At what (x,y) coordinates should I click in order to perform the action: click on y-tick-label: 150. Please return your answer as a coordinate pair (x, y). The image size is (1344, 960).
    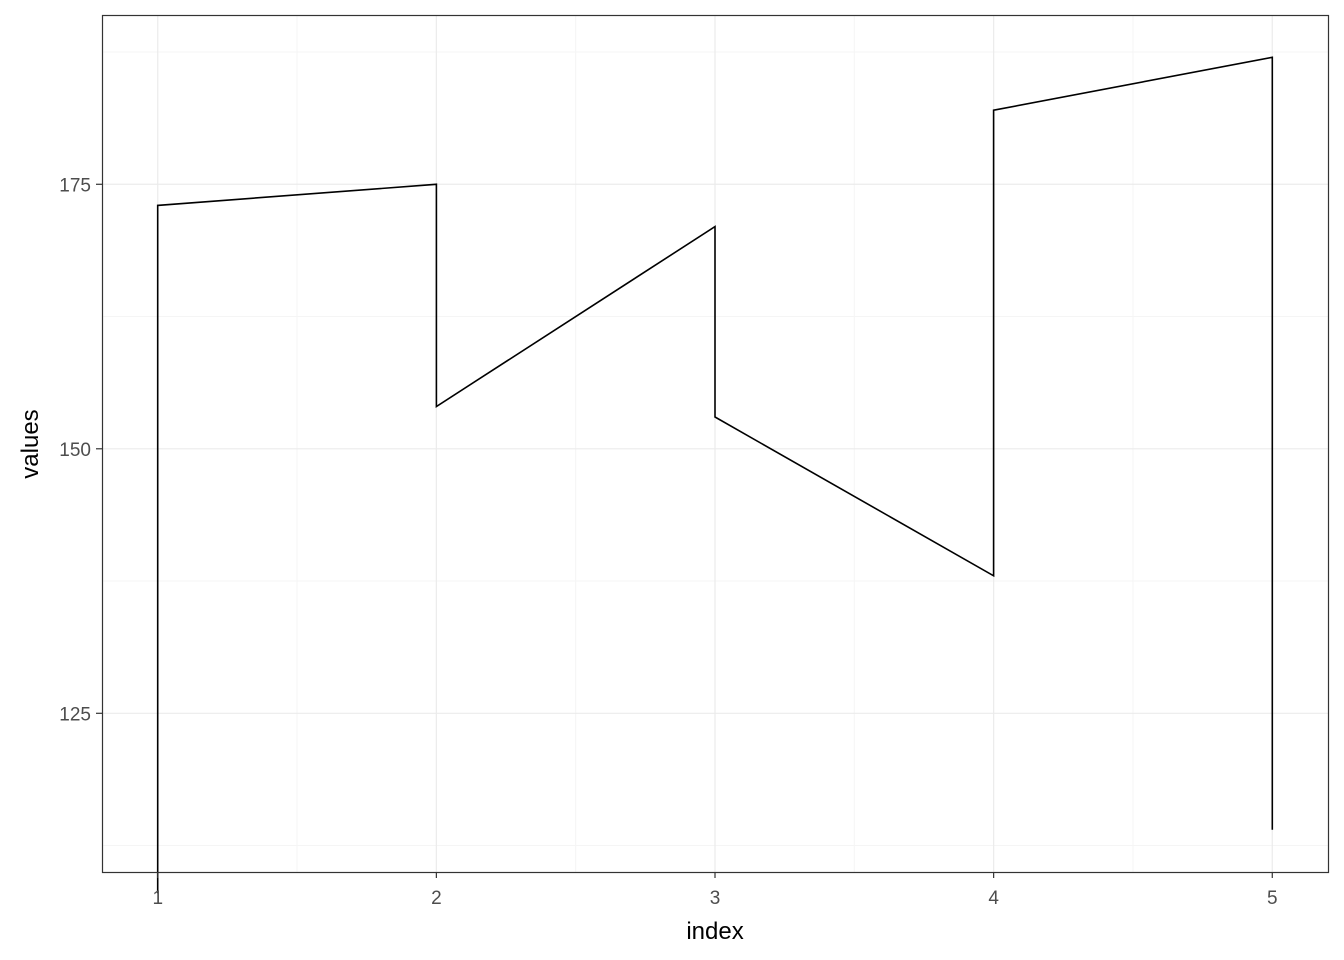
    Looking at the image, I should click on (75, 450).